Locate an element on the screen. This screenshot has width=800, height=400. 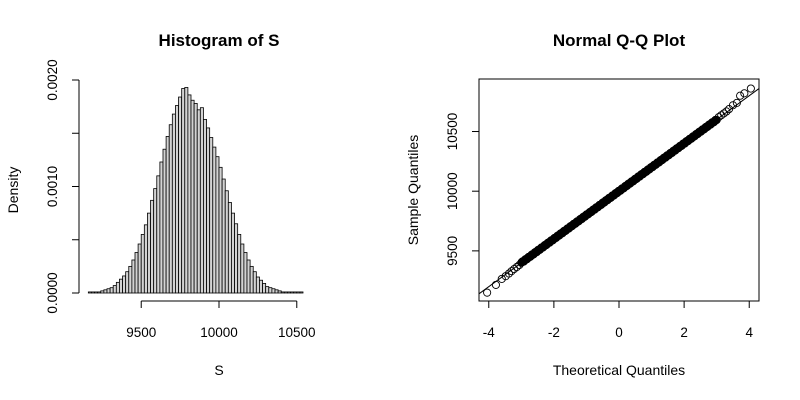
qq-x-tick-label: 0 is located at coordinates (619, 332).